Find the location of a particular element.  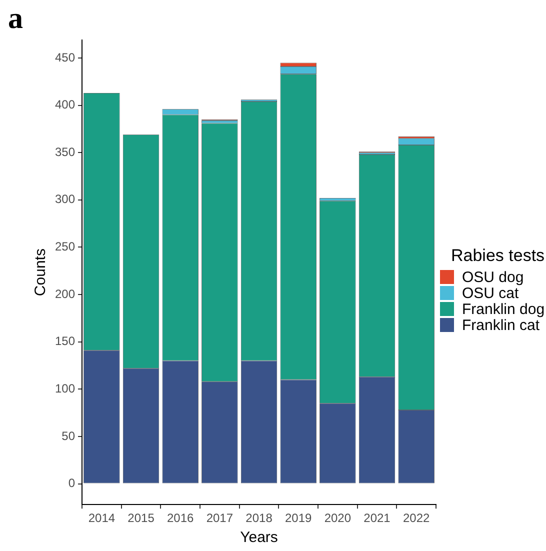

x-tick-label: 2014 is located at coordinates (102, 518).